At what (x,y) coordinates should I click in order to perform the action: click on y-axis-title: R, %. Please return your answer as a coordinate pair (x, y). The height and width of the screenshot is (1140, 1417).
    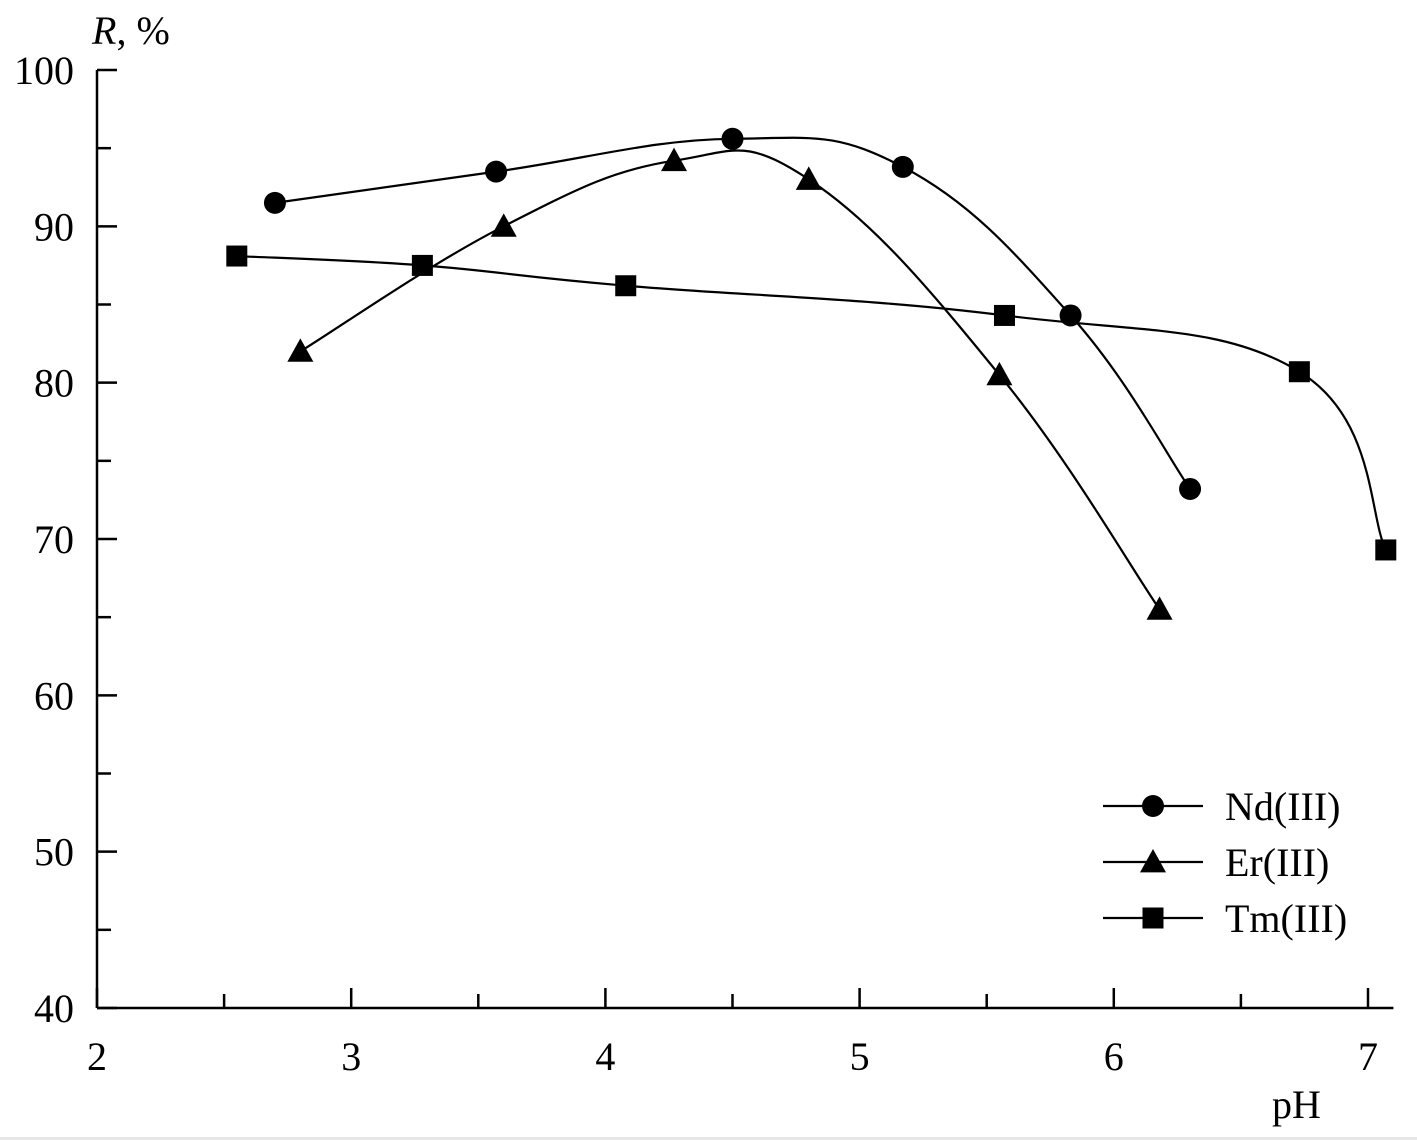
    Looking at the image, I should click on (130, 30).